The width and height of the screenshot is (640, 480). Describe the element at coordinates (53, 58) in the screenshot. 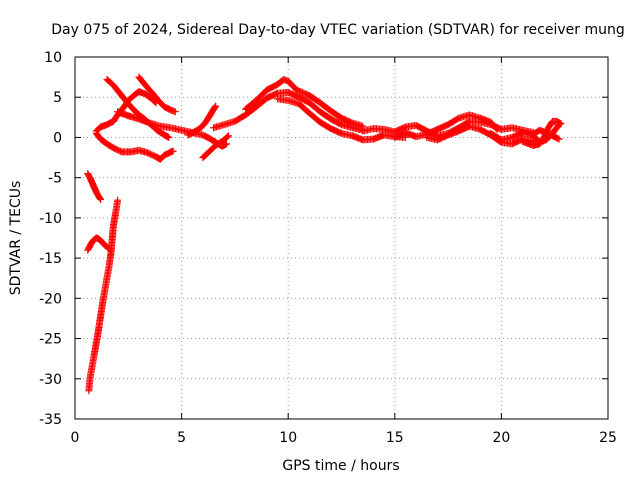

I see `y-tick-label: 10` at that location.